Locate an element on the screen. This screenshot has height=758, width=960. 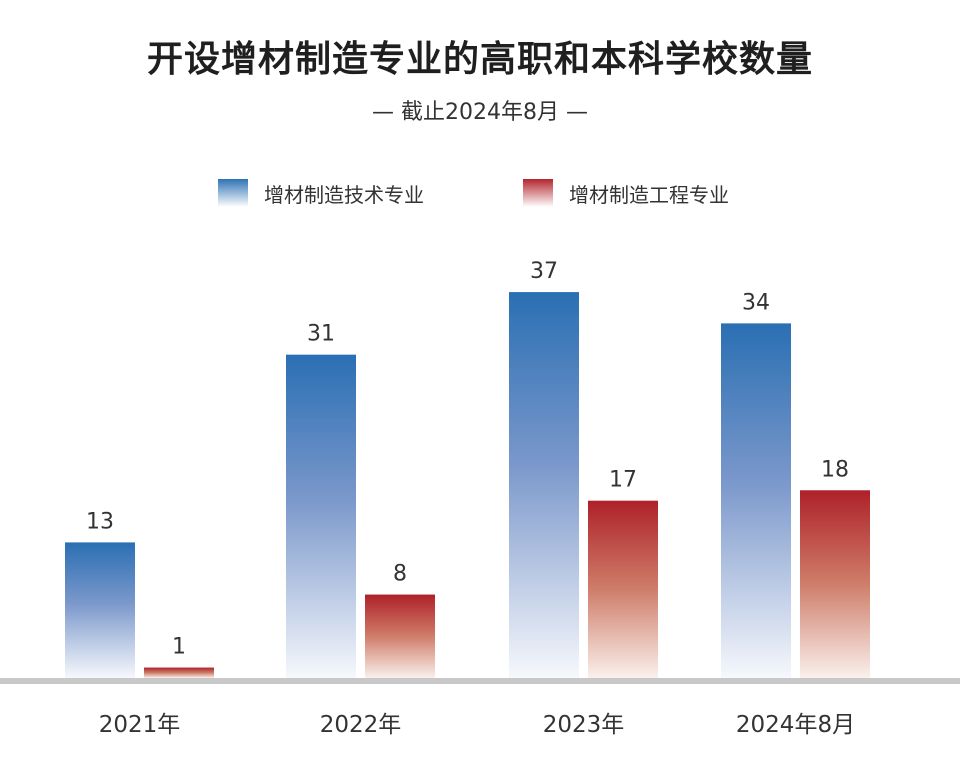
legend-swatch-technology is located at coordinates (233, 193).